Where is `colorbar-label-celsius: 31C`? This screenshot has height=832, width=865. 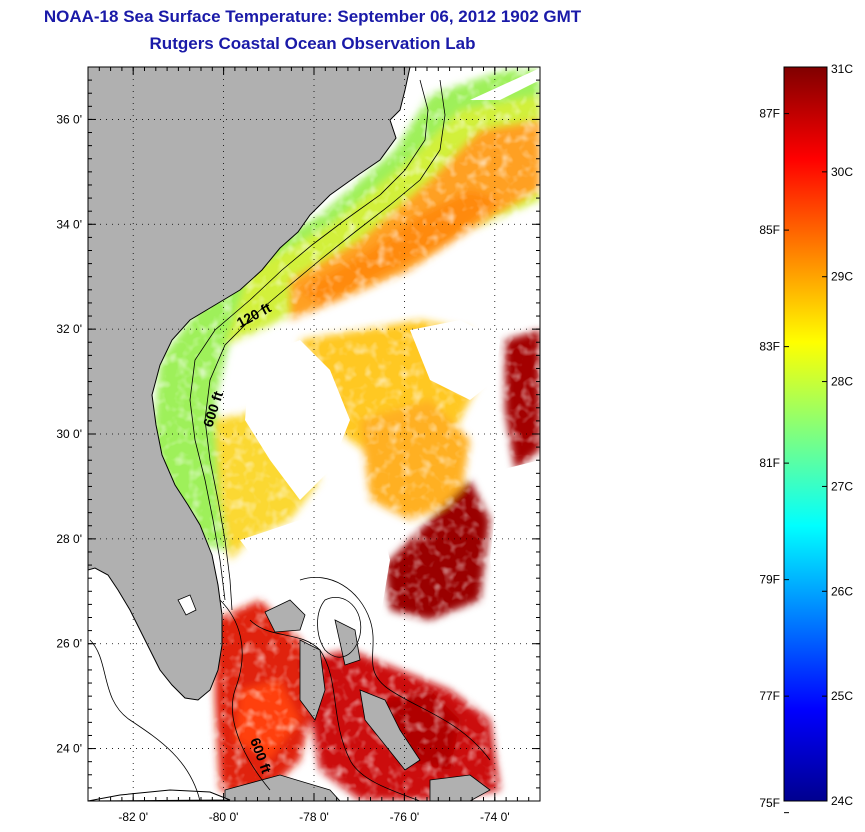
colorbar-label-celsius: 31C is located at coordinates (842, 69).